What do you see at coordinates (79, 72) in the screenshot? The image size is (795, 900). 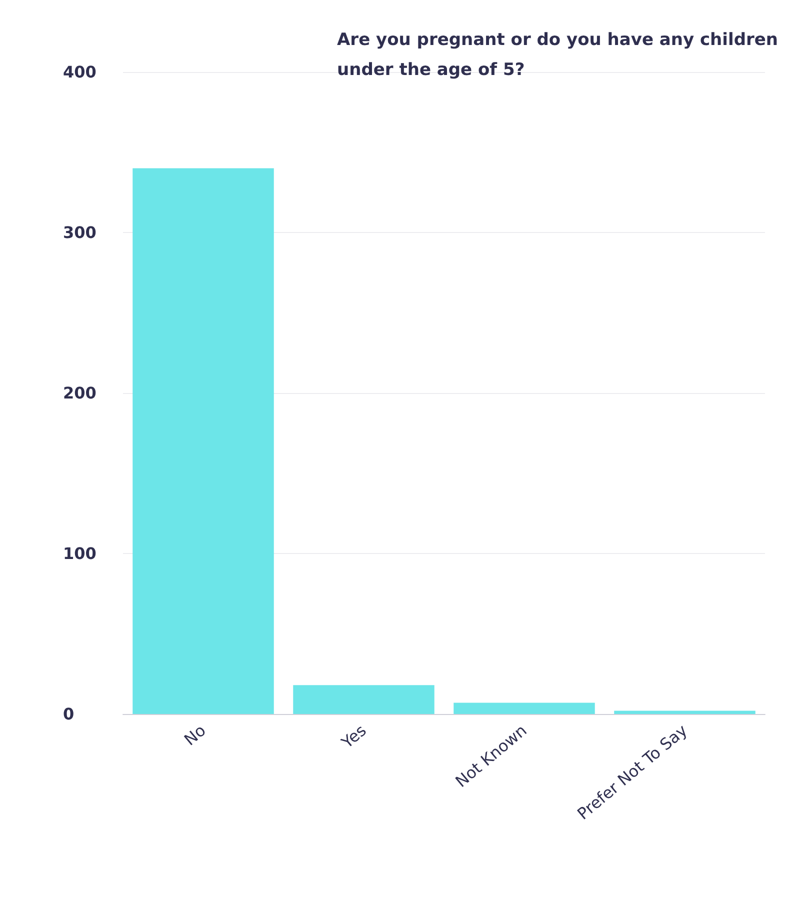 I see `y-tick-label: 400` at bounding box center [79, 72].